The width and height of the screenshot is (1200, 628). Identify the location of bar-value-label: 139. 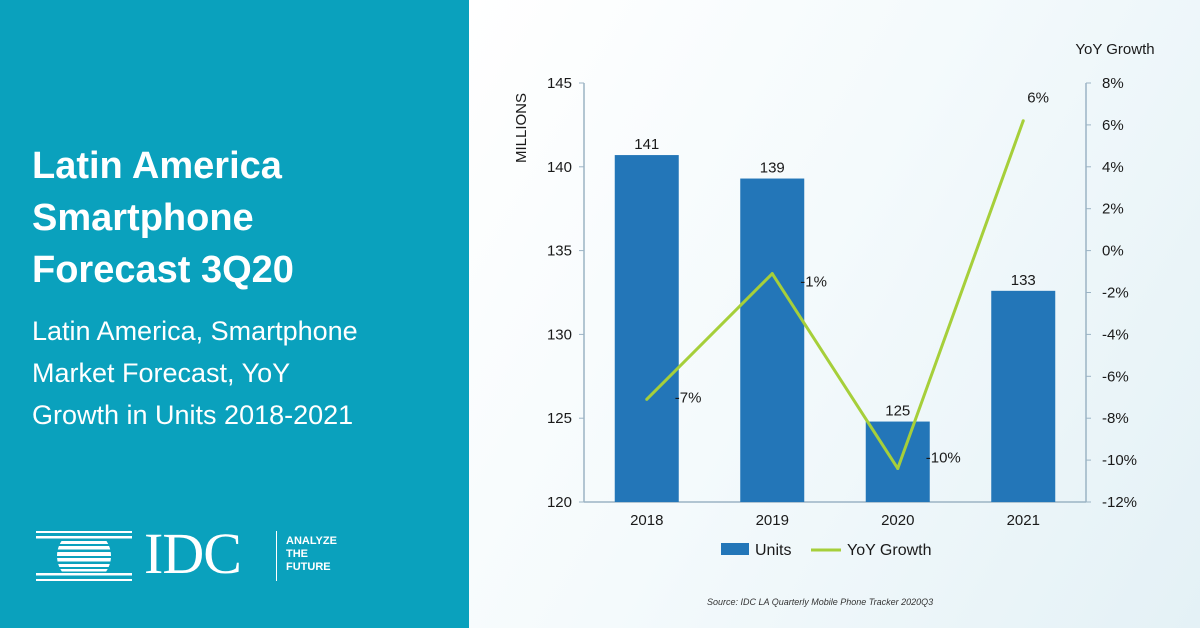
(772, 168).